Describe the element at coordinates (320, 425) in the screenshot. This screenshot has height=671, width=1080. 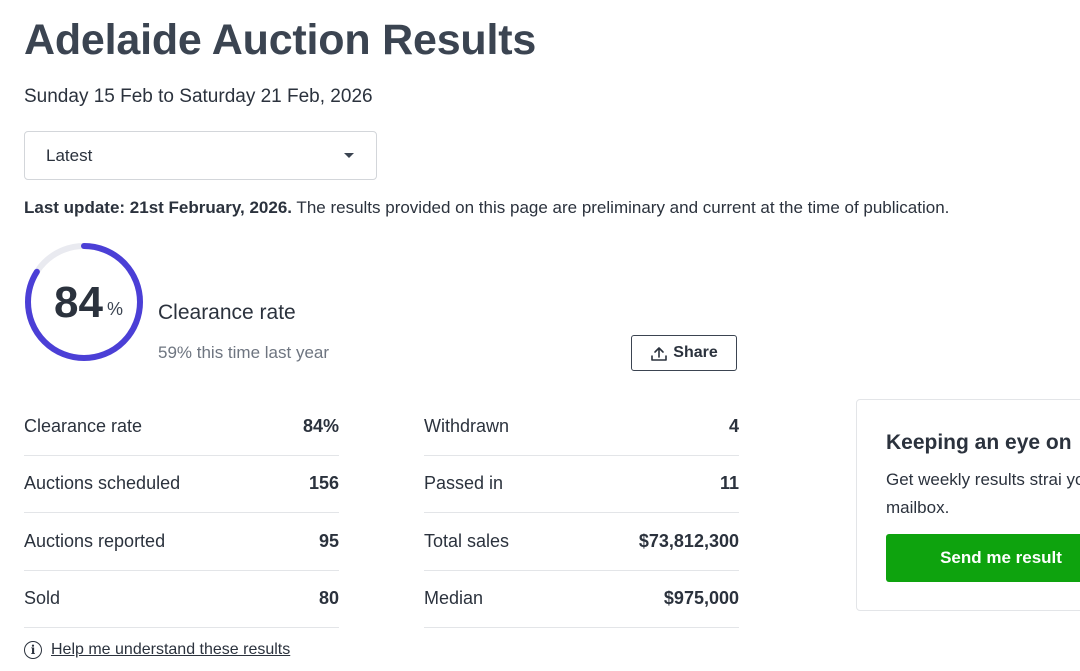
I see `stat-value: 84%` at that location.